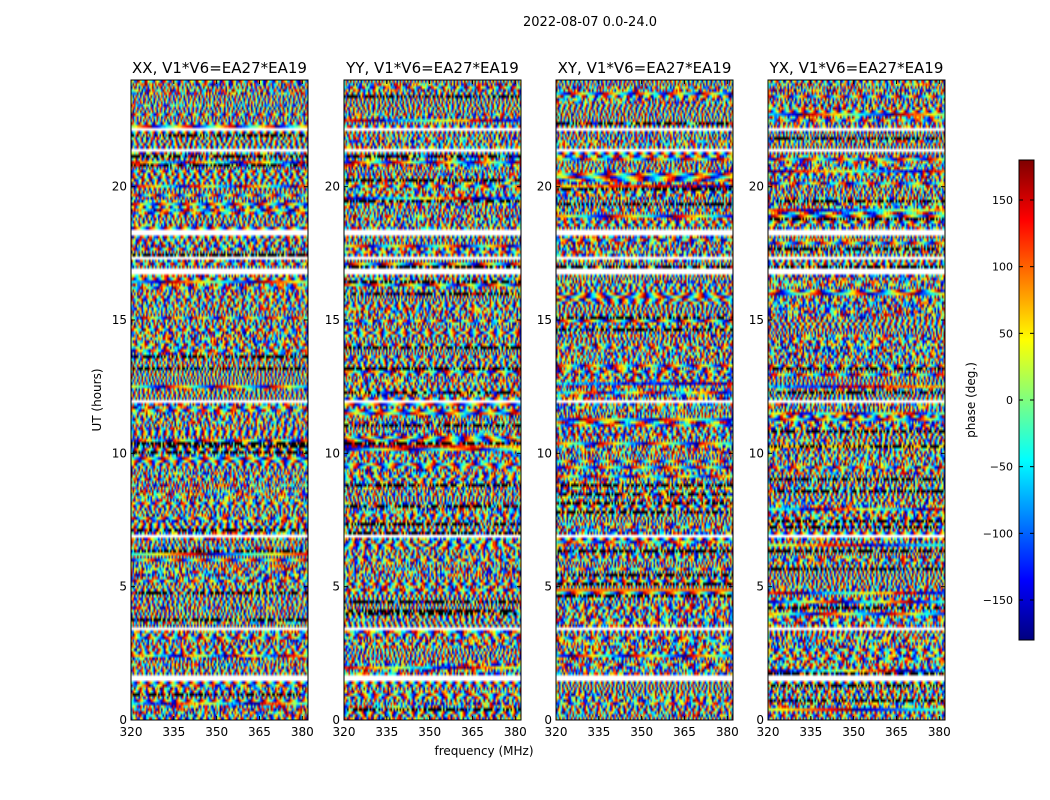  I want to click on panel-title: XX, V1*V6=EA27*EA19, so click(219, 68).